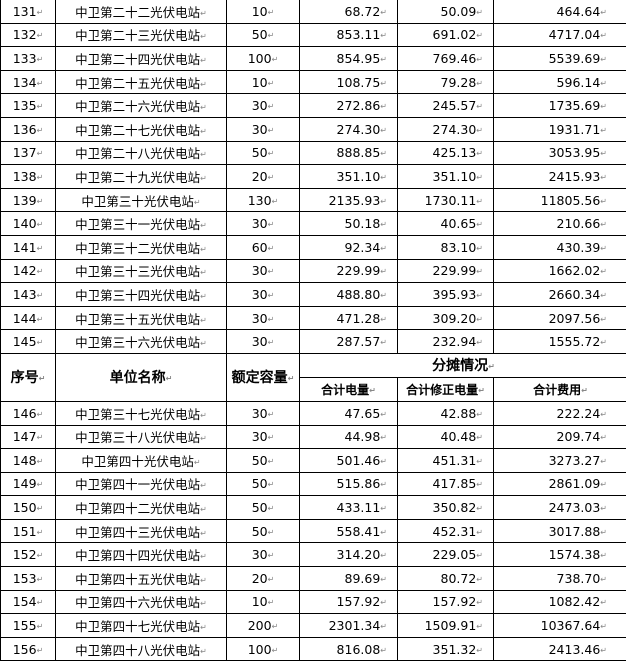 The height and width of the screenshot is (661, 626). What do you see at coordinates (28, 437) in the screenshot?
I see `cell-seq: 147` at bounding box center [28, 437].